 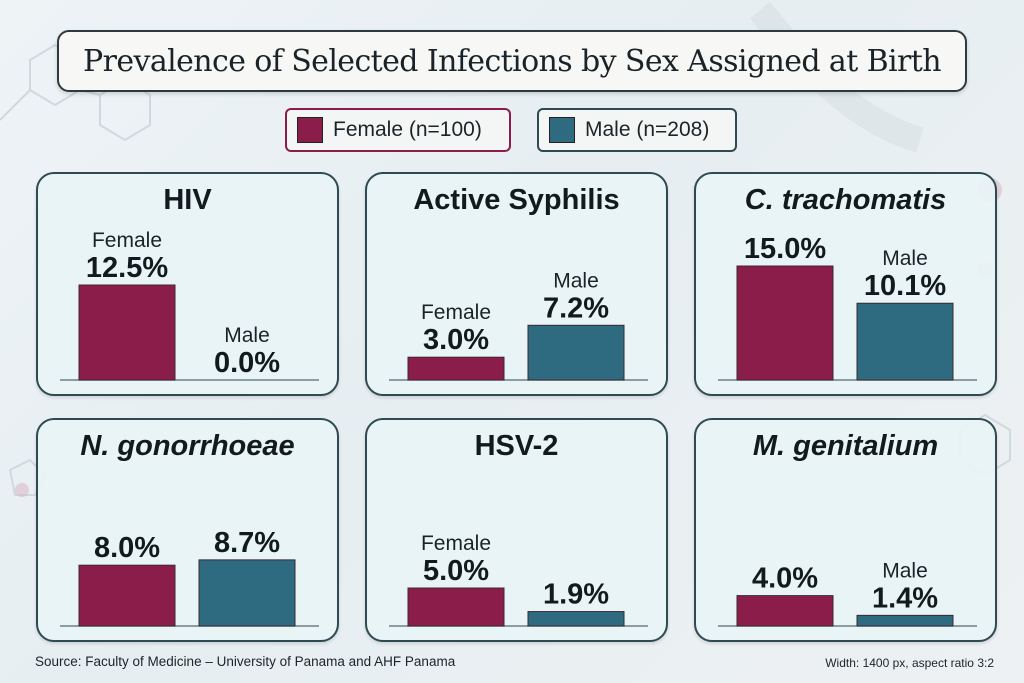 What do you see at coordinates (518, 579) in the screenshot?
I see `bar-plot: 5.0%Female 1.9%` at bounding box center [518, 579].